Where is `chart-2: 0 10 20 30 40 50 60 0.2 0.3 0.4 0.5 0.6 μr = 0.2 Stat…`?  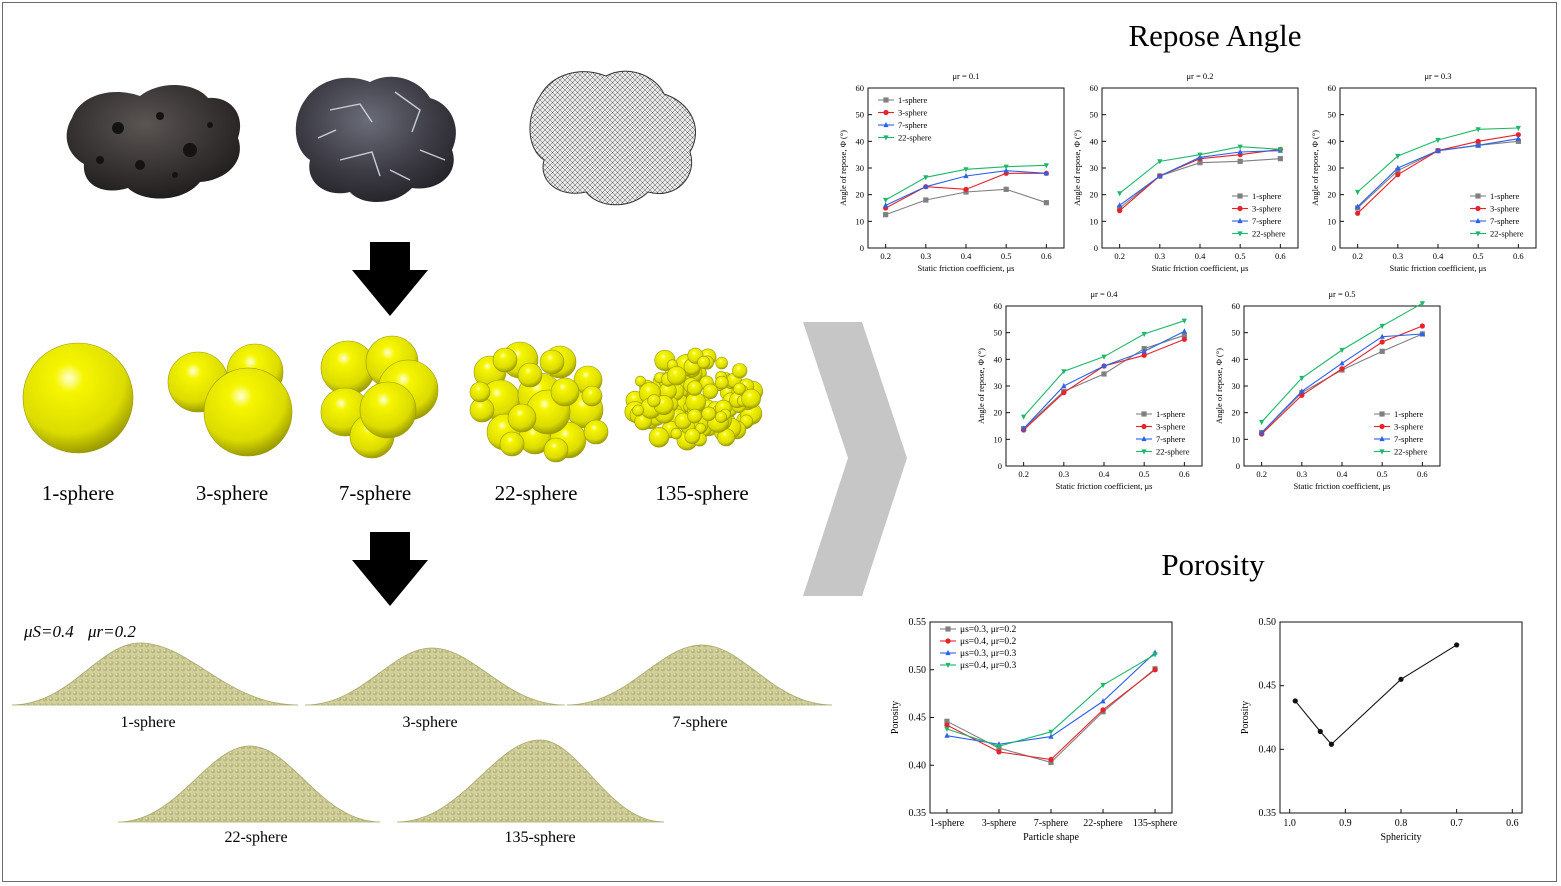 chart-2: 0 10 20 30 40 50 60 0.2 0.3 0.4 0.5 0.6 μr = 0.2 Stat… is located at coordinates (1185, 172).